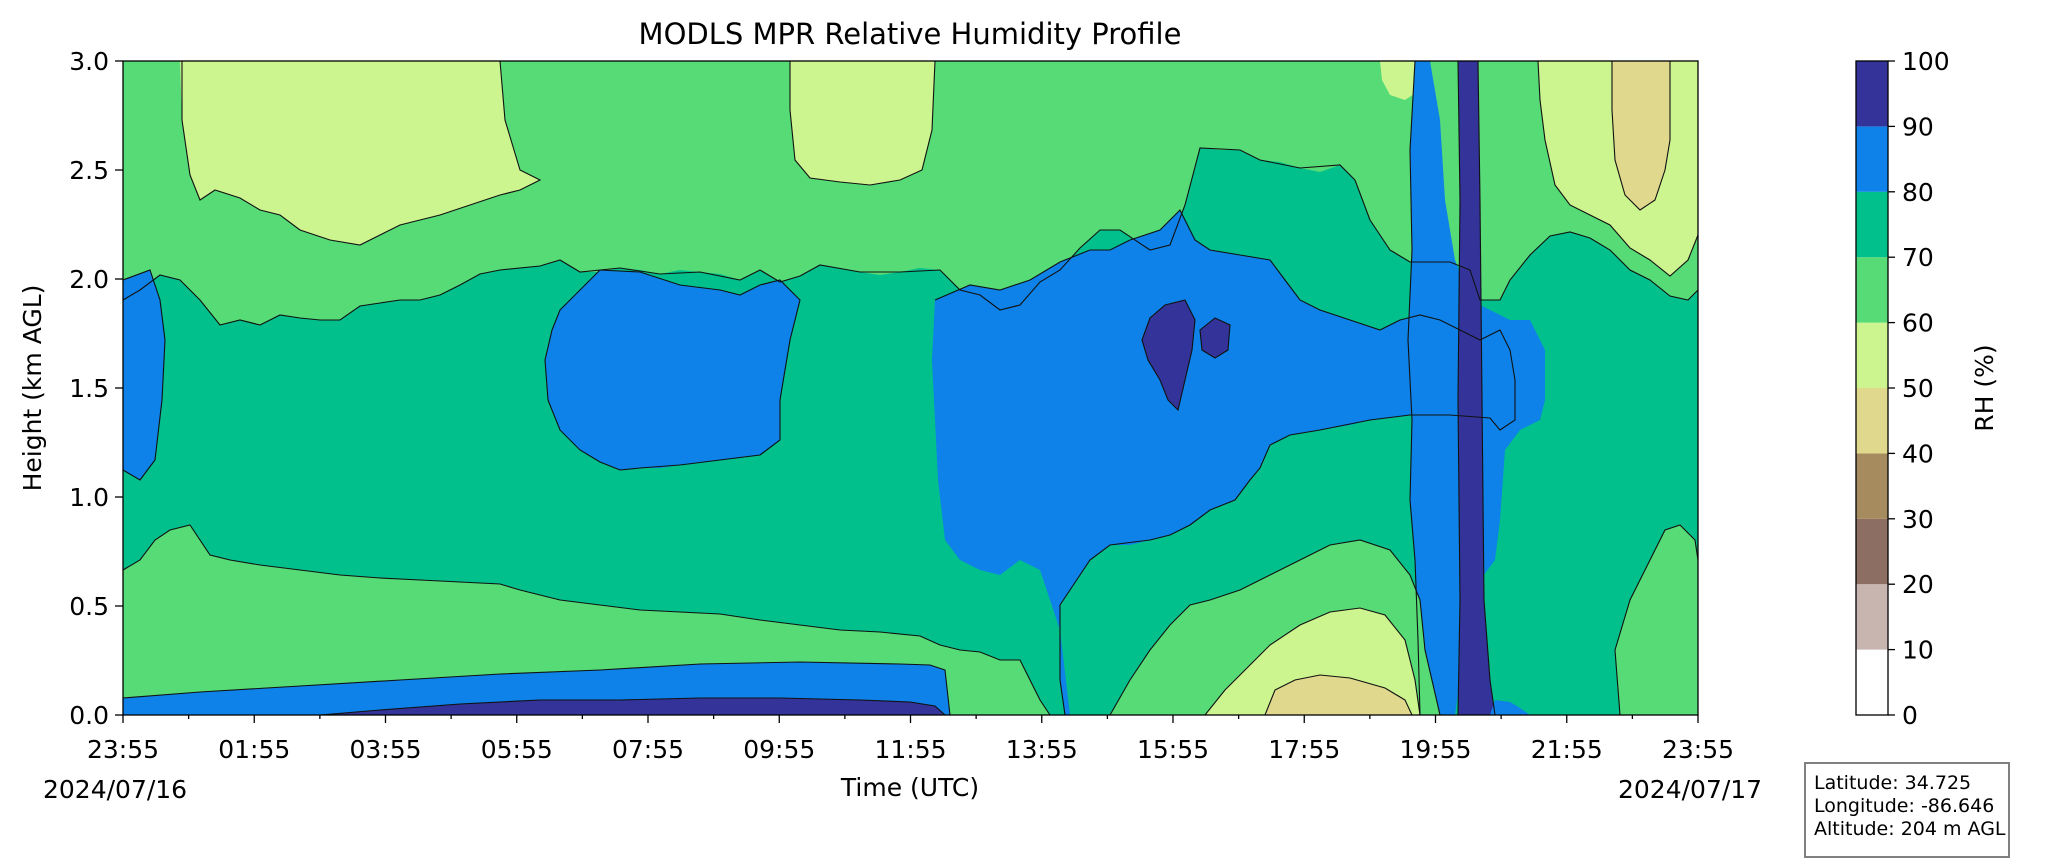 This screenshot has width=2055, height=867. Describe the element at coordinates (910, 34) in the screenshot. I see `chart-title: MODLS MPR Relative Humidity Profile` at that location.